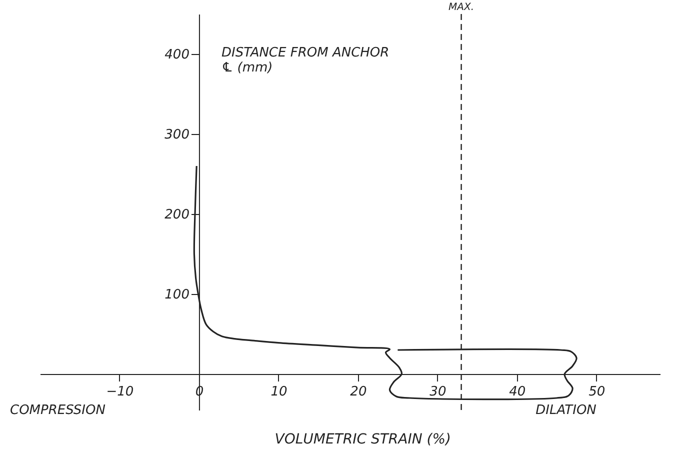 The image size is (688, 464). I want to click on y-axis-title: DISTANCE FROM ANCHOR ℄ (mm), so click(305, 61).